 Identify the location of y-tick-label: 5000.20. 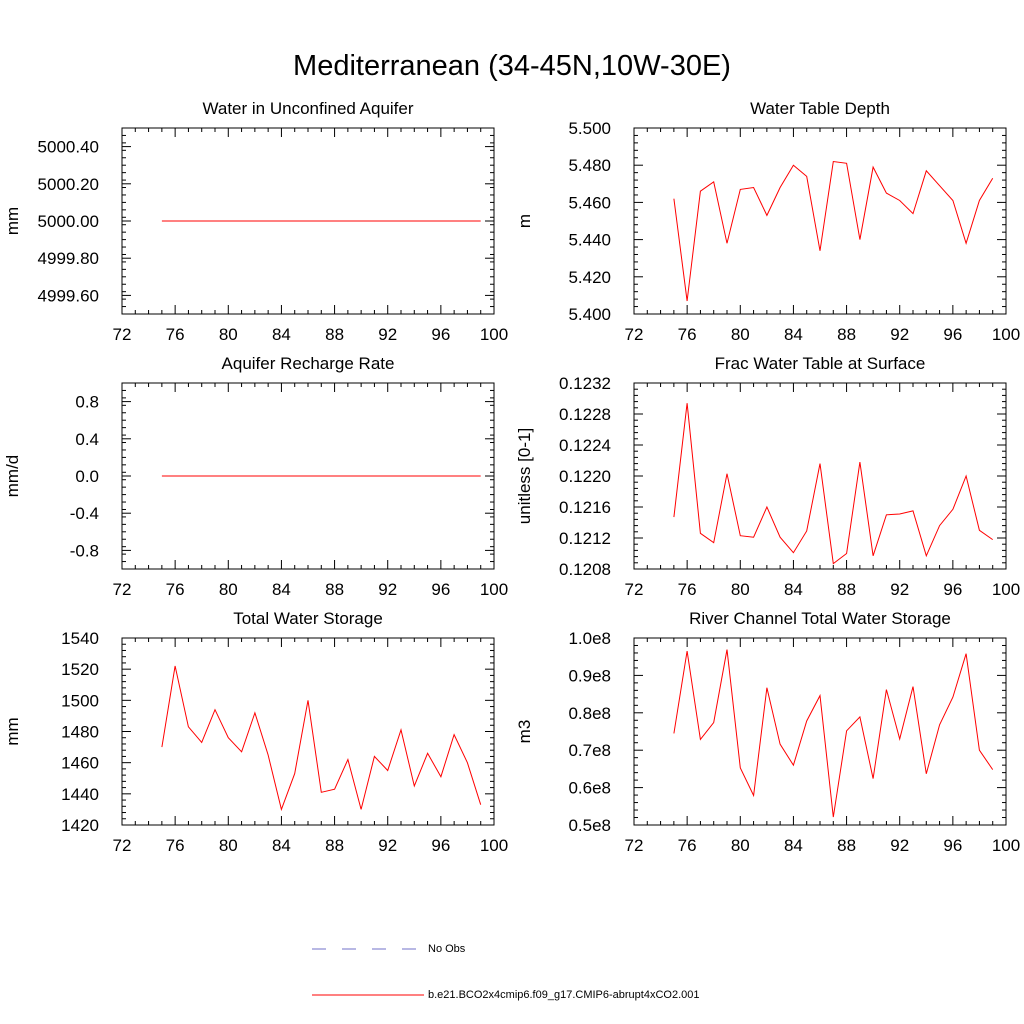
(68, 184).